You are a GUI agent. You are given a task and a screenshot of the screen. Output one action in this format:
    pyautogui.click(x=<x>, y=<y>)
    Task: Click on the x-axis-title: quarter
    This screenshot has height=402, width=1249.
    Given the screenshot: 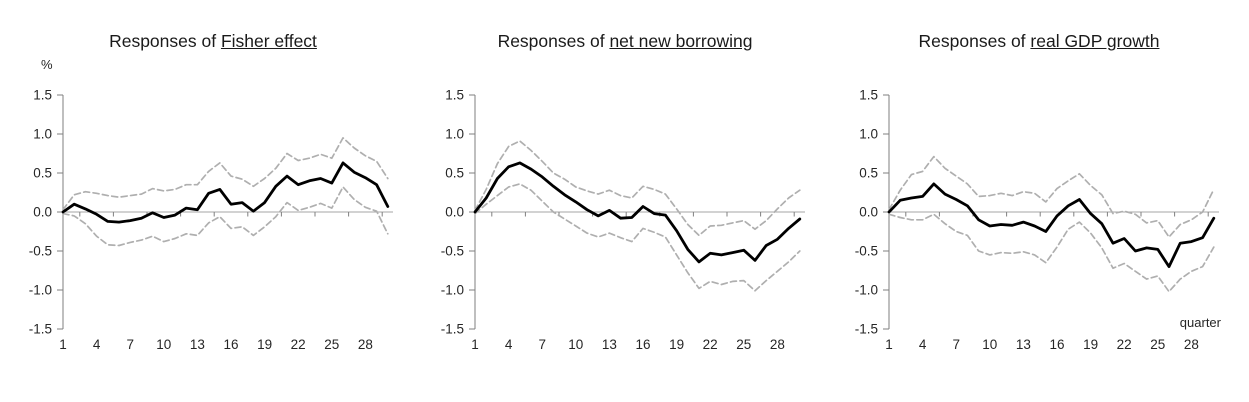 What is the action you would take?
    pyautogui.click(x=1201, y=322)
    